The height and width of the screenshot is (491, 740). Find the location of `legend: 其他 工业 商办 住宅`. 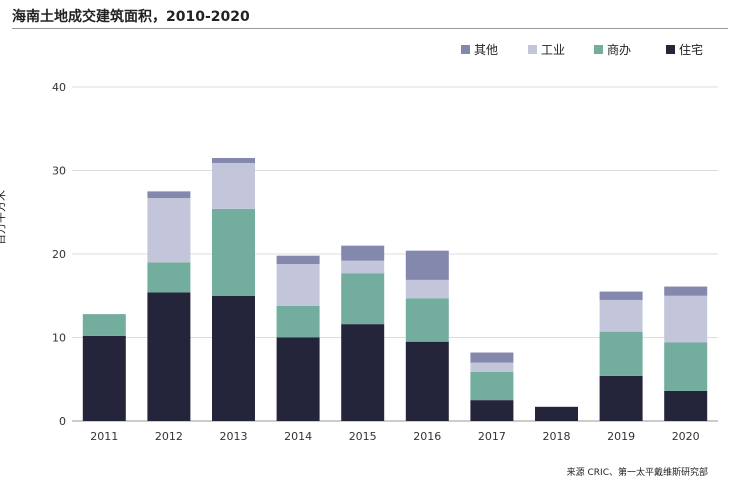

legend: 其他 工业 商办 住宅 is located at coordinates (582, 49).